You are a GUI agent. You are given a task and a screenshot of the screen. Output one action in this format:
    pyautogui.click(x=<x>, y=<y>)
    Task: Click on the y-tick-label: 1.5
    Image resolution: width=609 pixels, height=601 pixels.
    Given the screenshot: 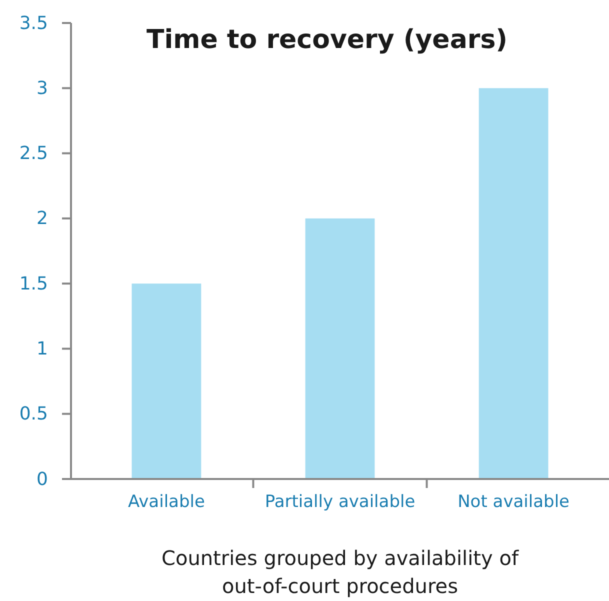 What is the action you would take?
    pyautogui.click(x=33, y=283)
    